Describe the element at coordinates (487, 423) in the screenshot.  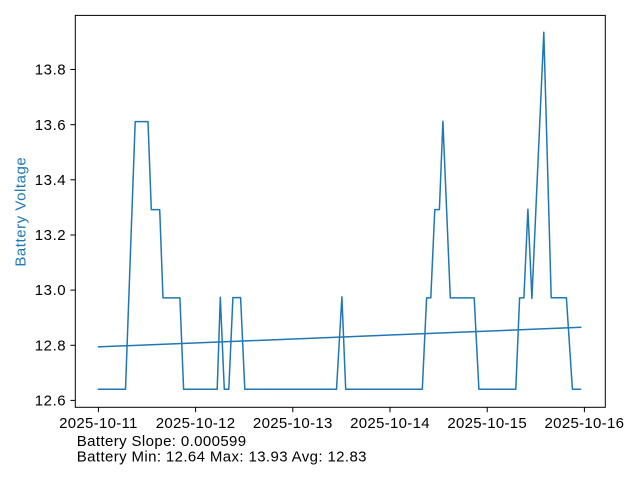
I see `svg-text: 2025-10-15` at that location.